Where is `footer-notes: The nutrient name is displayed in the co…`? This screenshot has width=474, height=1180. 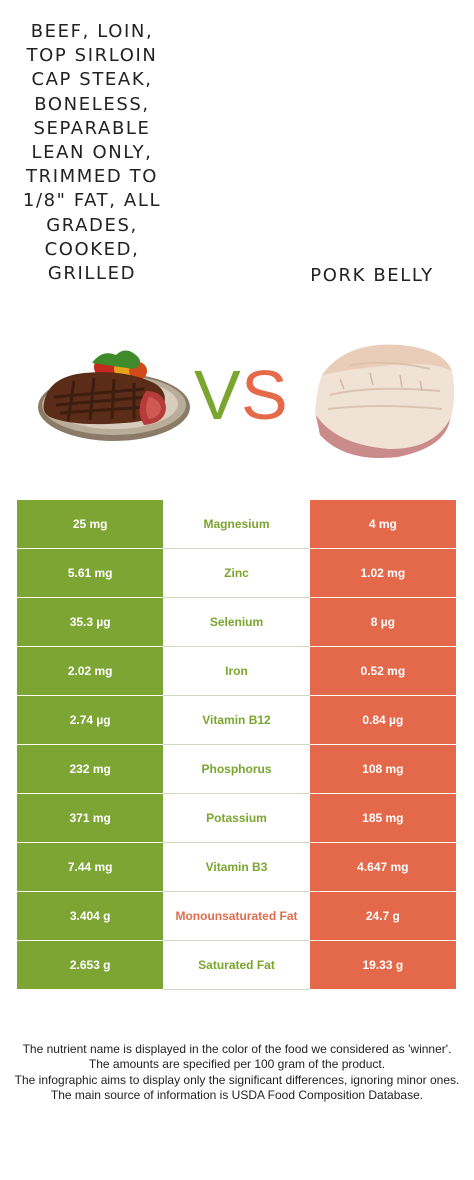
footer-notes: The nutrient name is displayed in the co… is located at coordinates (237, 1072).